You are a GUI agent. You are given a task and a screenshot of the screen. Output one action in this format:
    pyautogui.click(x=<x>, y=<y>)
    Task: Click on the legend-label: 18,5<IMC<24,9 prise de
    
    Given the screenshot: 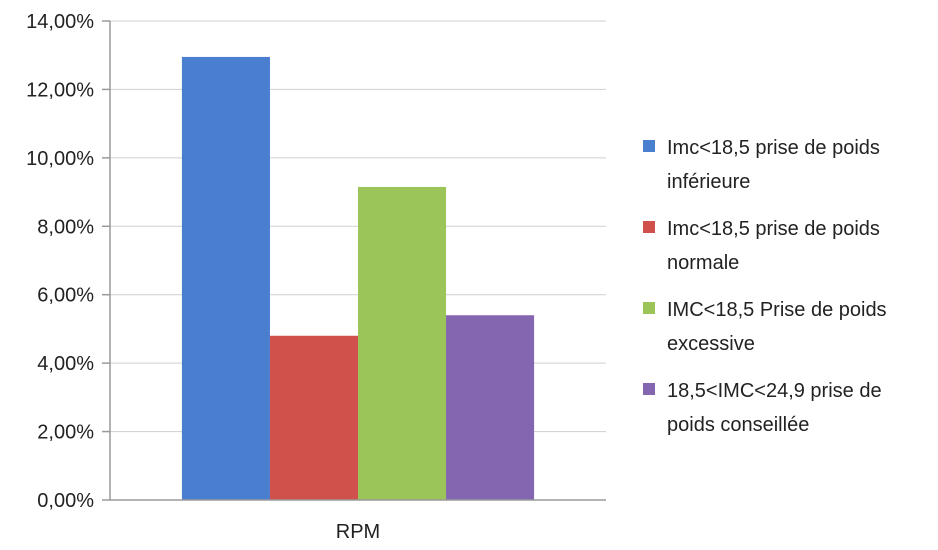 What is the action you would take?
    pyautogui.click(x=774, y=391)
    